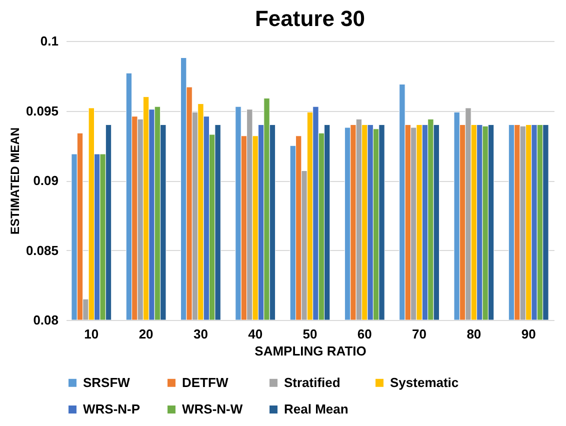 The width and height of the screenshot is (566, 426). I want to click on y-tick-label: 0.09, so click(45, 180).